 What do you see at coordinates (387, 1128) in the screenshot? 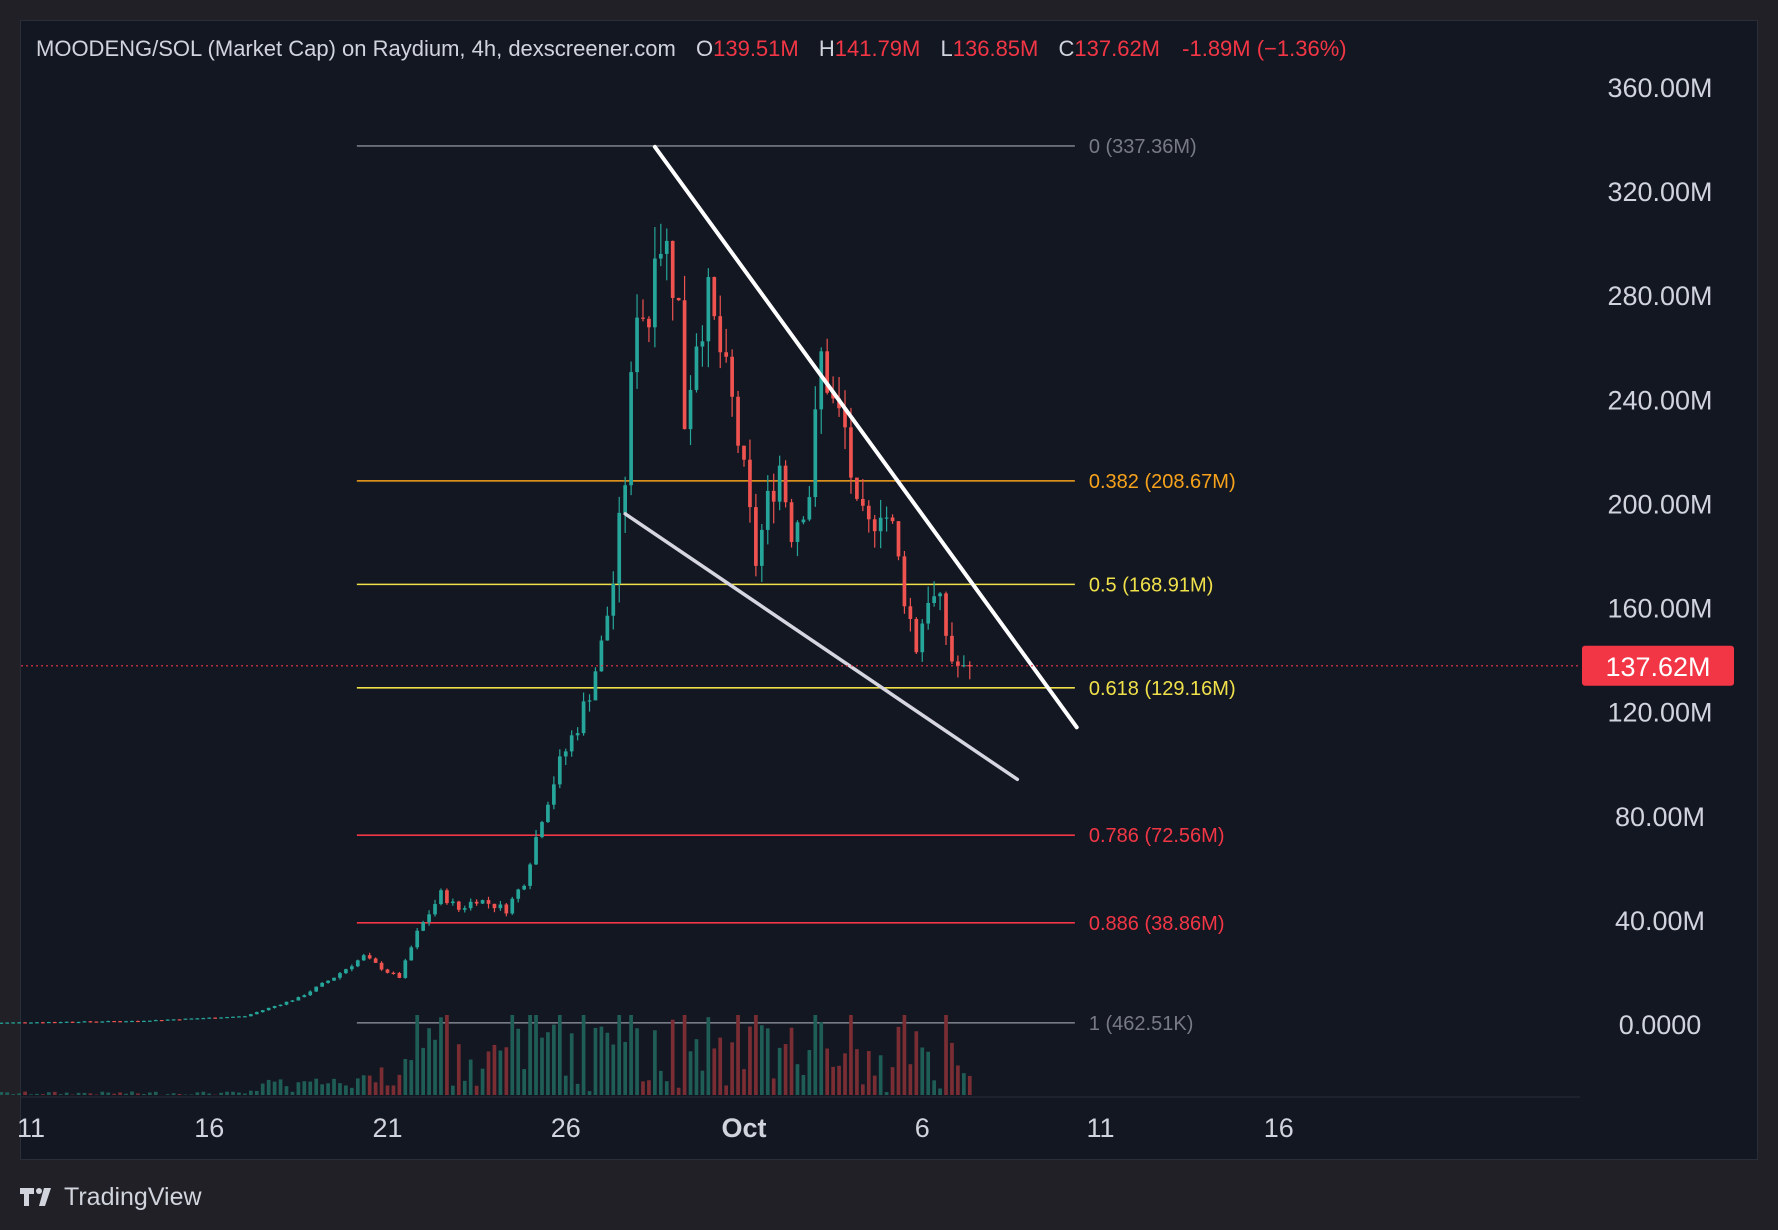
I see `x-tick-label: 21` at bounding box center [387, 1128].